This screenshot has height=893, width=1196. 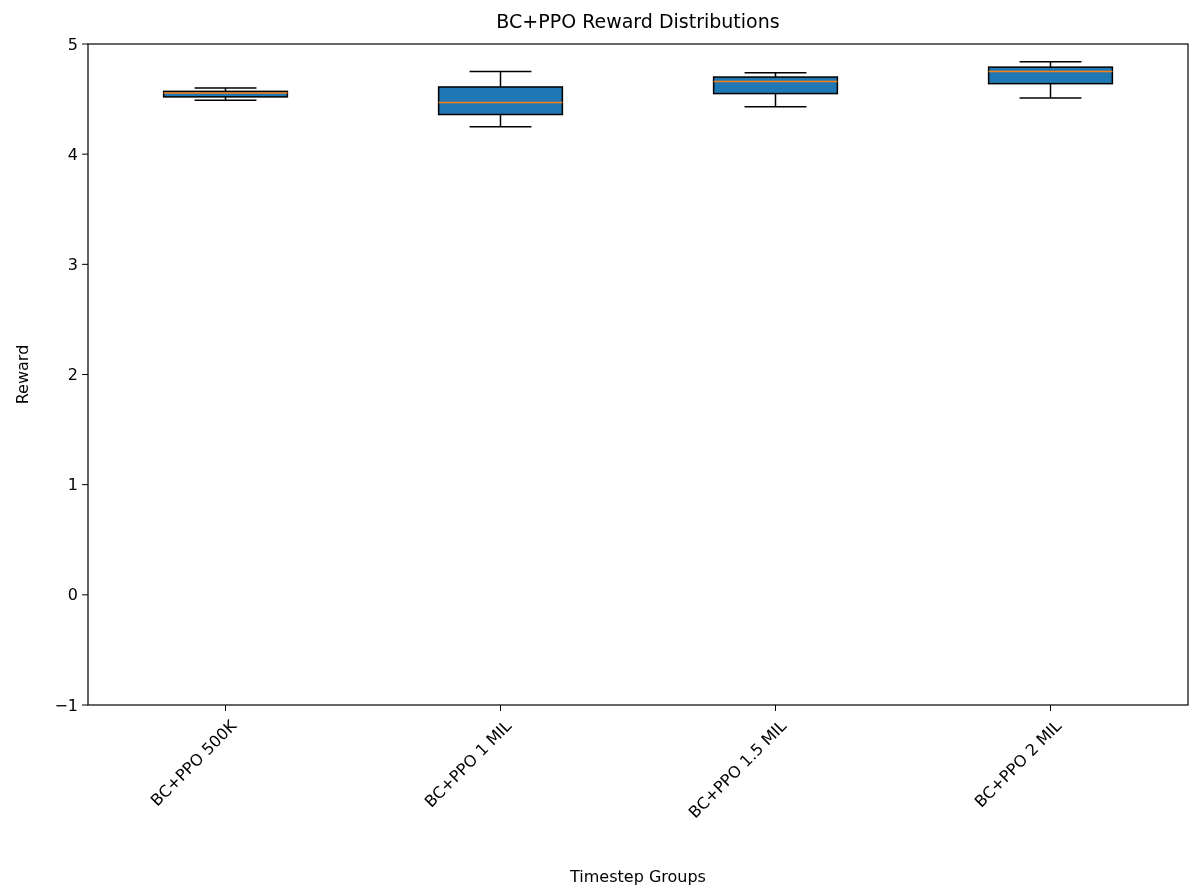 I want to click on y-tick-label: 5, so click(x=72, y=44).